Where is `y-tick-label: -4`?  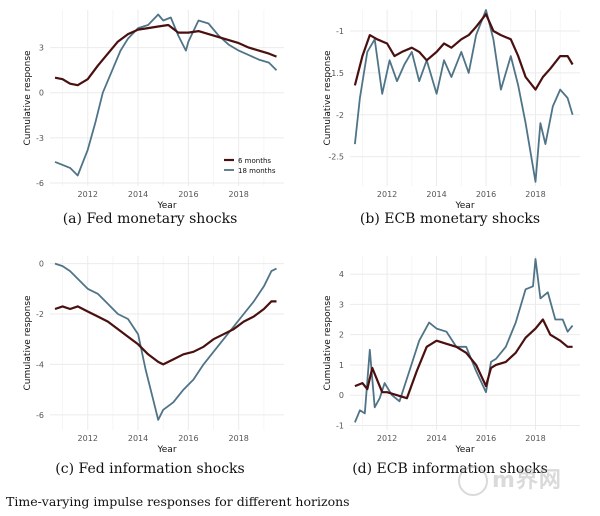 y-tick-label: -4 is located at coordinates (40, 364).